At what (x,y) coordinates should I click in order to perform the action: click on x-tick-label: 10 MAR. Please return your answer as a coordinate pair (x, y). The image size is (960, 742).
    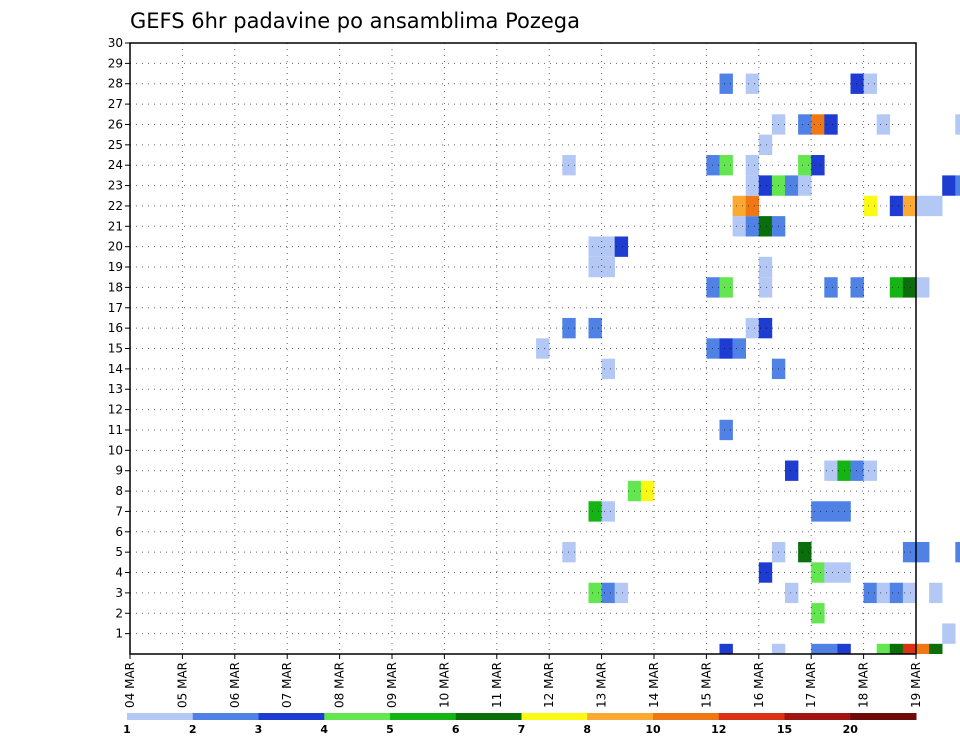
    Looking at the image, I should click on (444, 685).